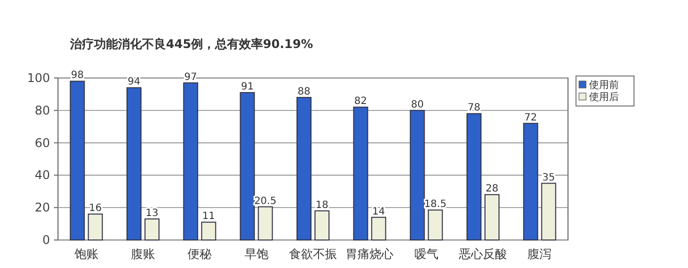 Image resolution: width=688 pixels, height=268 pixels. Describe the element at coordinates (265, 201) in the screenshot. I see `data-label: 20.5` at that location.